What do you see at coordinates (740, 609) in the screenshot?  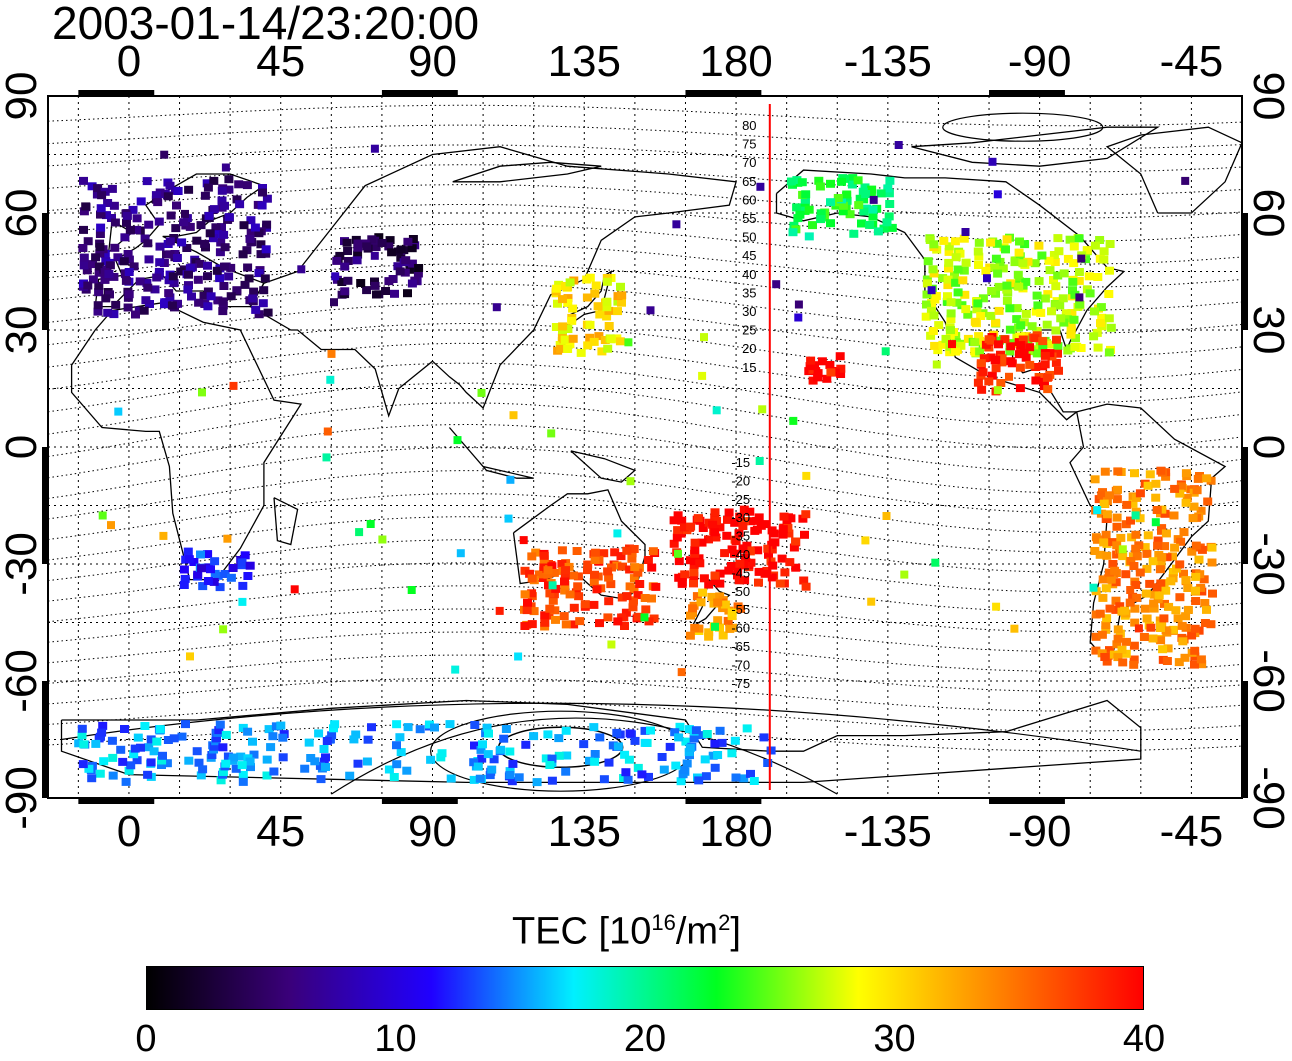 I see `contour-label: -55` at bounding box center [740, 609].